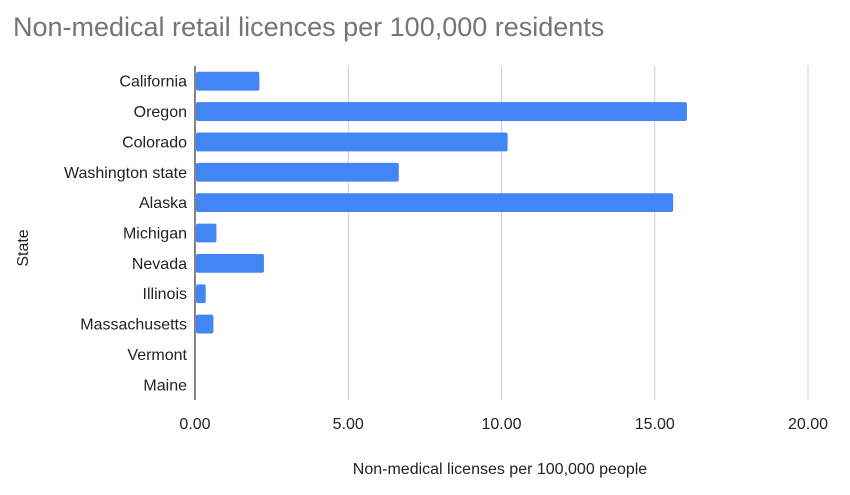  I want to click on category-label: Illinois, so click(165, 294).